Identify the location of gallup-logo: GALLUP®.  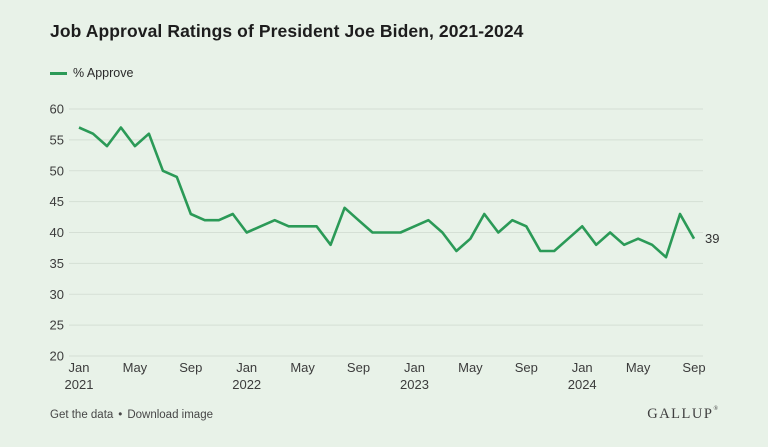
(682, 414).